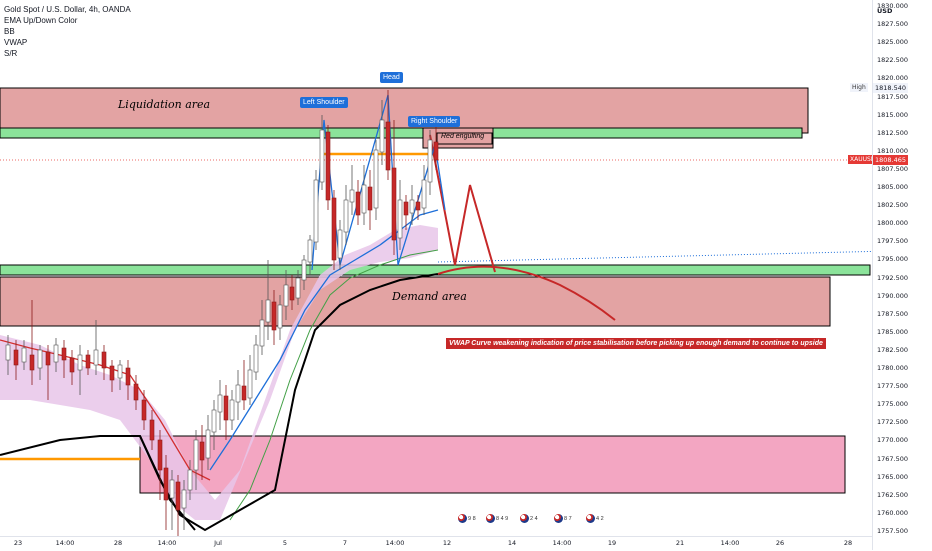 This screenshot has height=551, width=932. I want to click on price-tick-label: 1820.000, so click(893, 78).